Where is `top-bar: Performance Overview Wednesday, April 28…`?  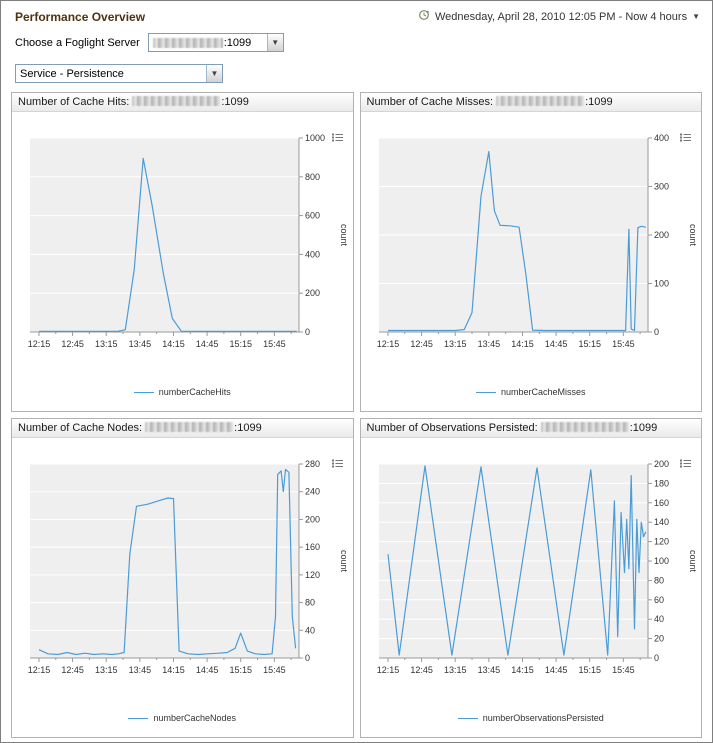
top-bar: Performance Overview Wednesday, April 28… is located at coordinates (356, 12).